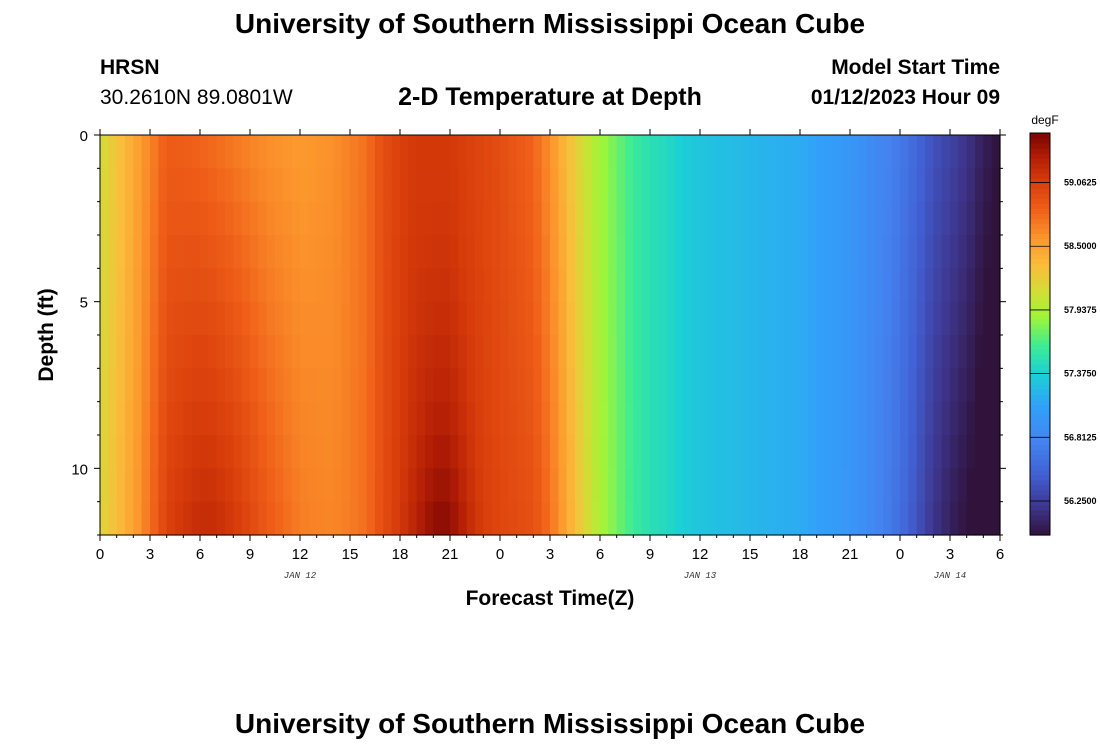 The height and width of the screenshot is (750, 1100). What do you see at coordinates (905, 97) in the screenshot?
I see `model-start-value: 01/12/2023 Hour 09` at bounding box center [905, 97].